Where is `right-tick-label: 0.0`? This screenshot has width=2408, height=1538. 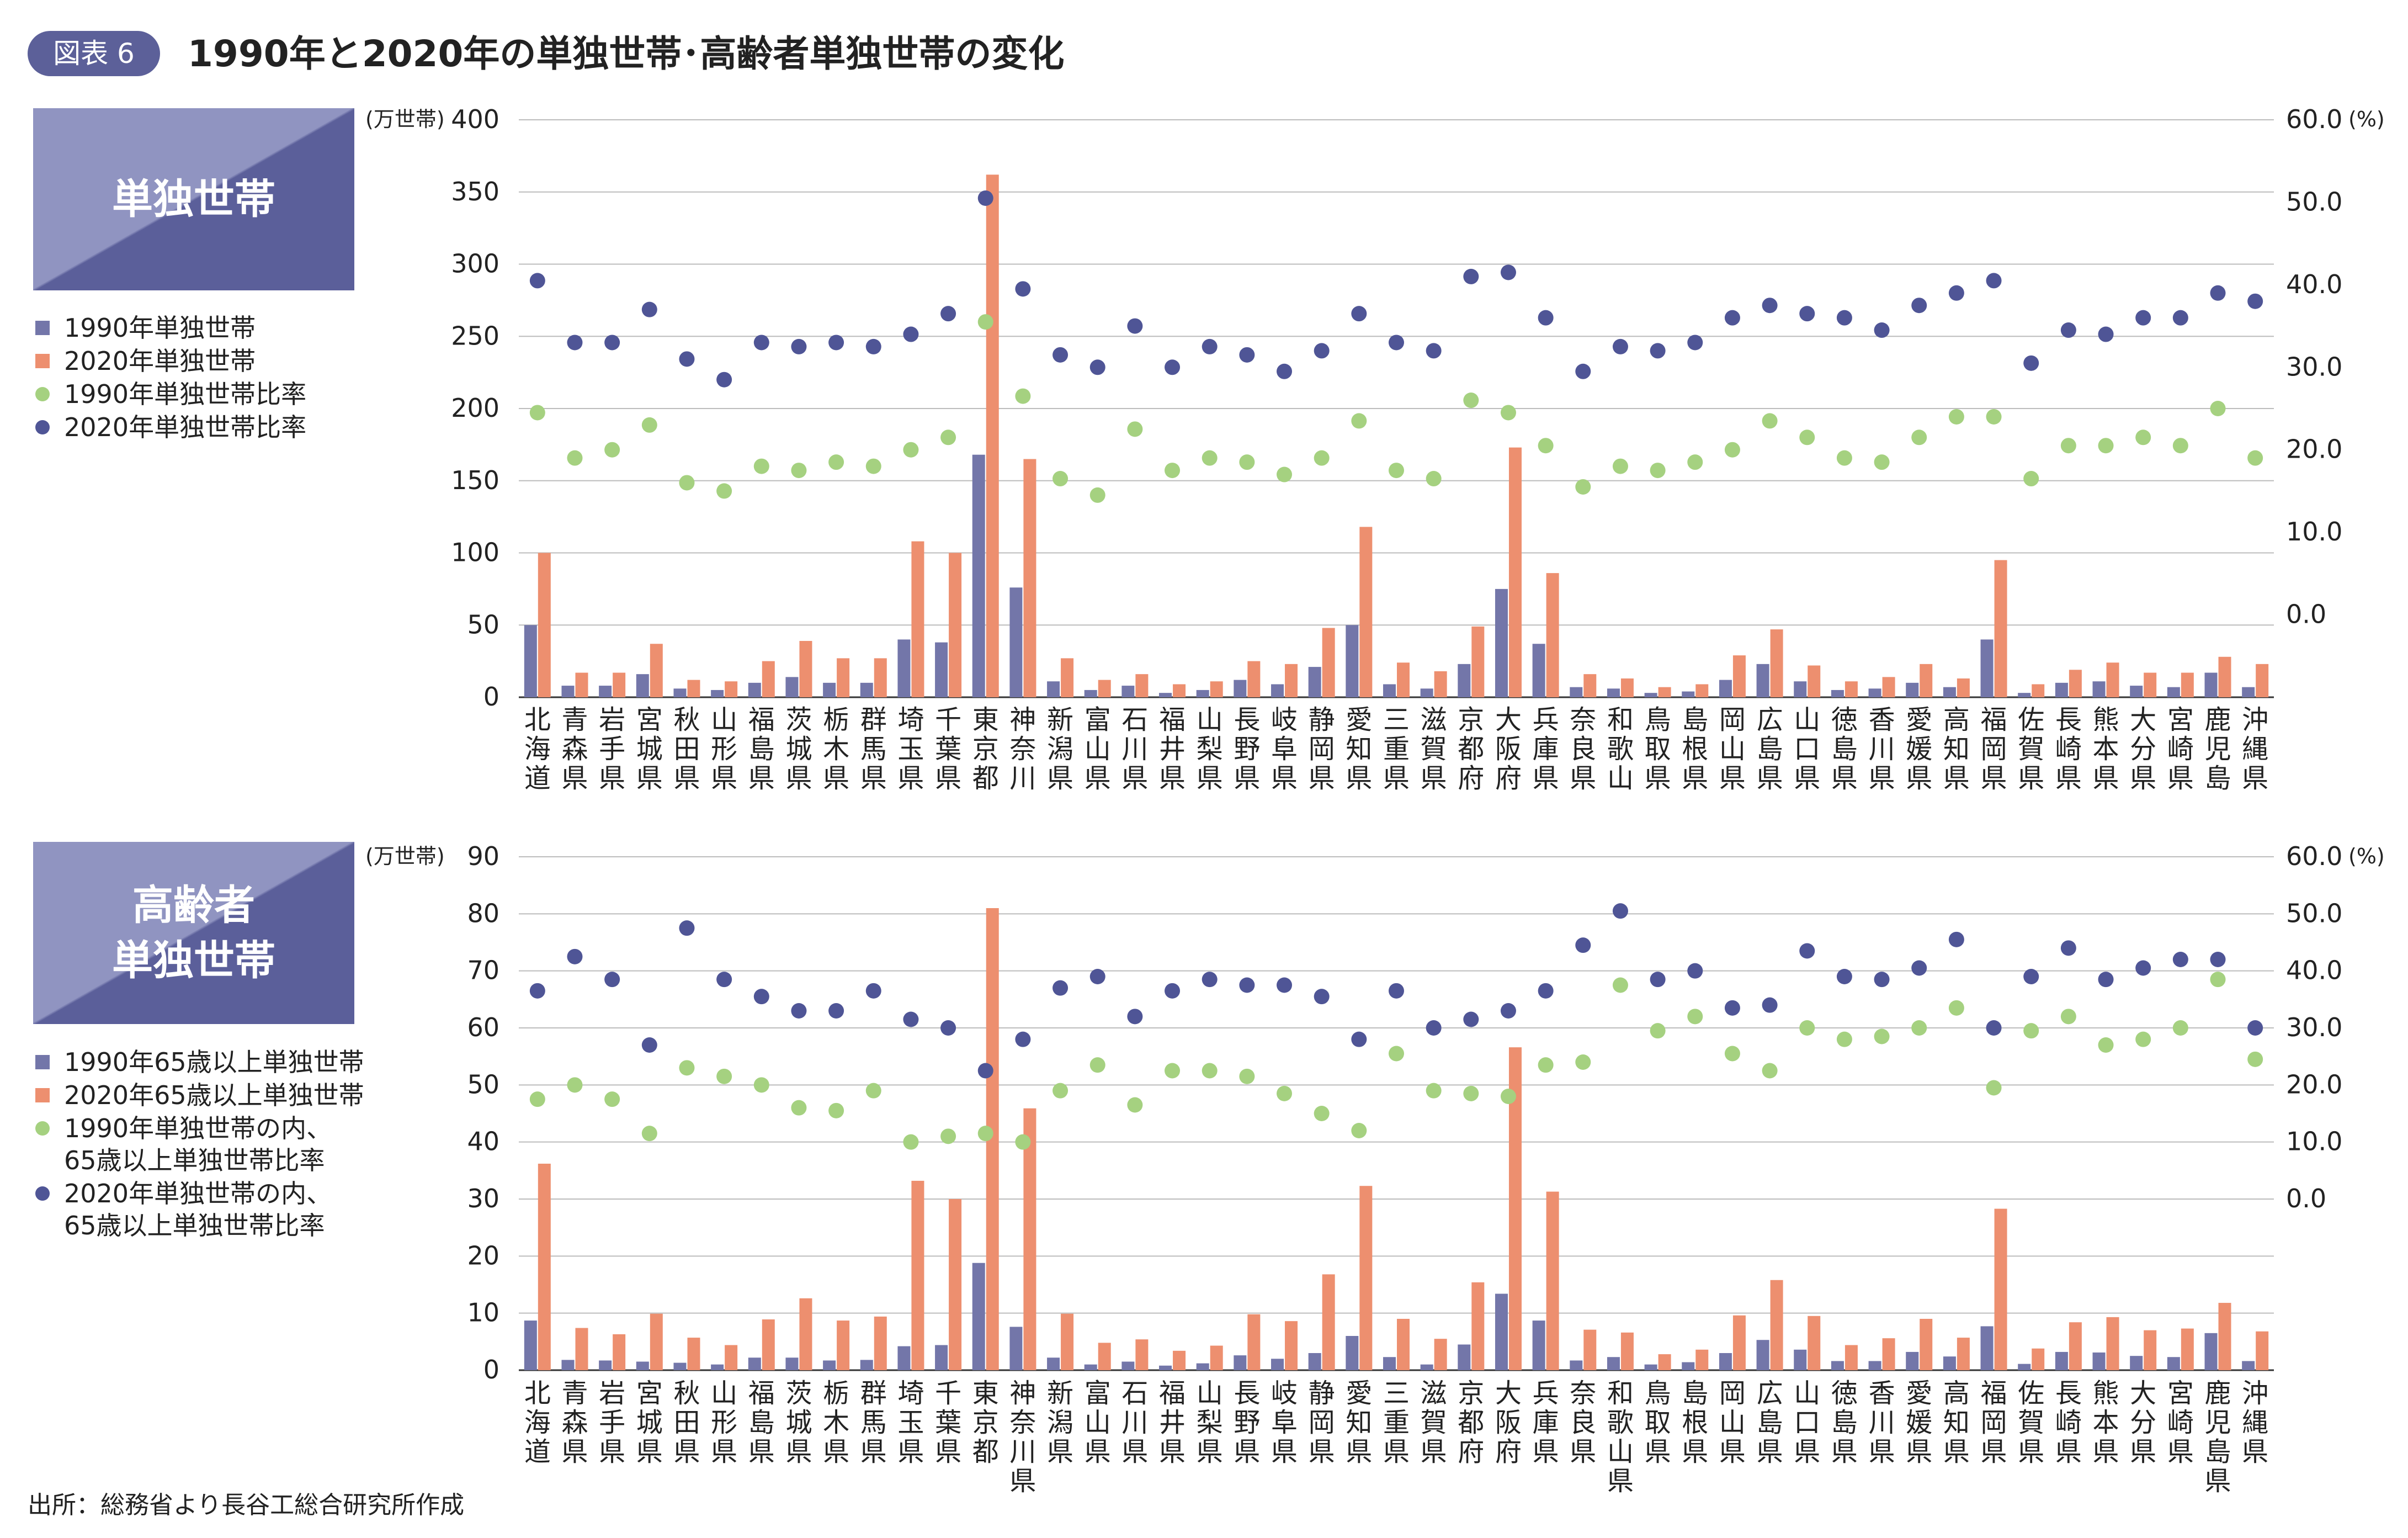
right-tick-label: 0.0 is located at coordinates (2306, 614).